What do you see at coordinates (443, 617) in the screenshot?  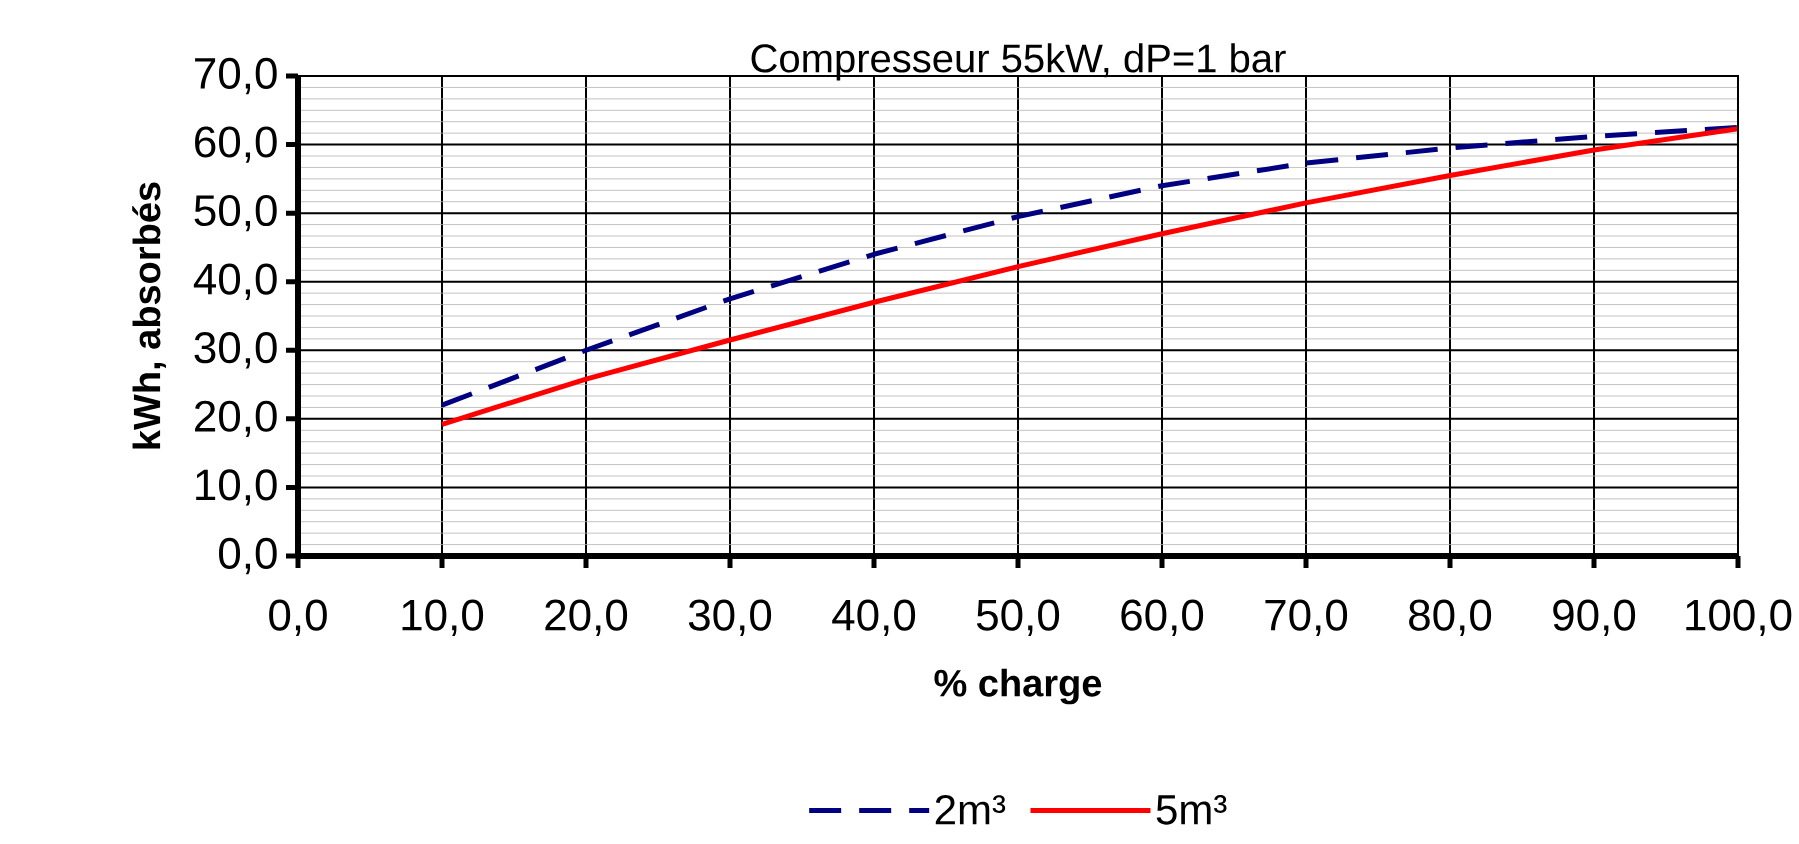 I see `x-tick-label: 10,0` at bounding box center [443, 617].